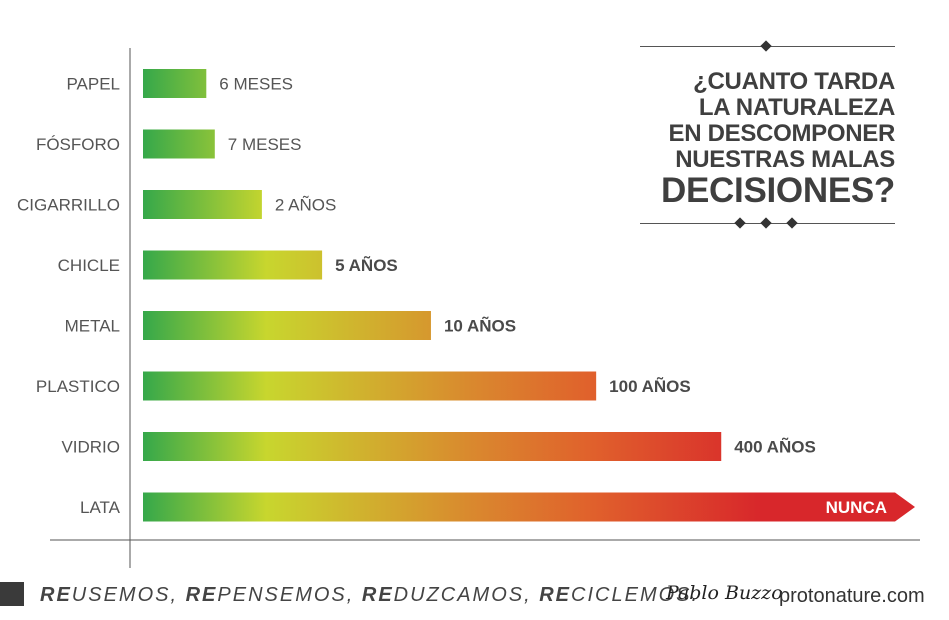  I want to click on slogan-rest: PENSEMOS,, so click(289, 595).